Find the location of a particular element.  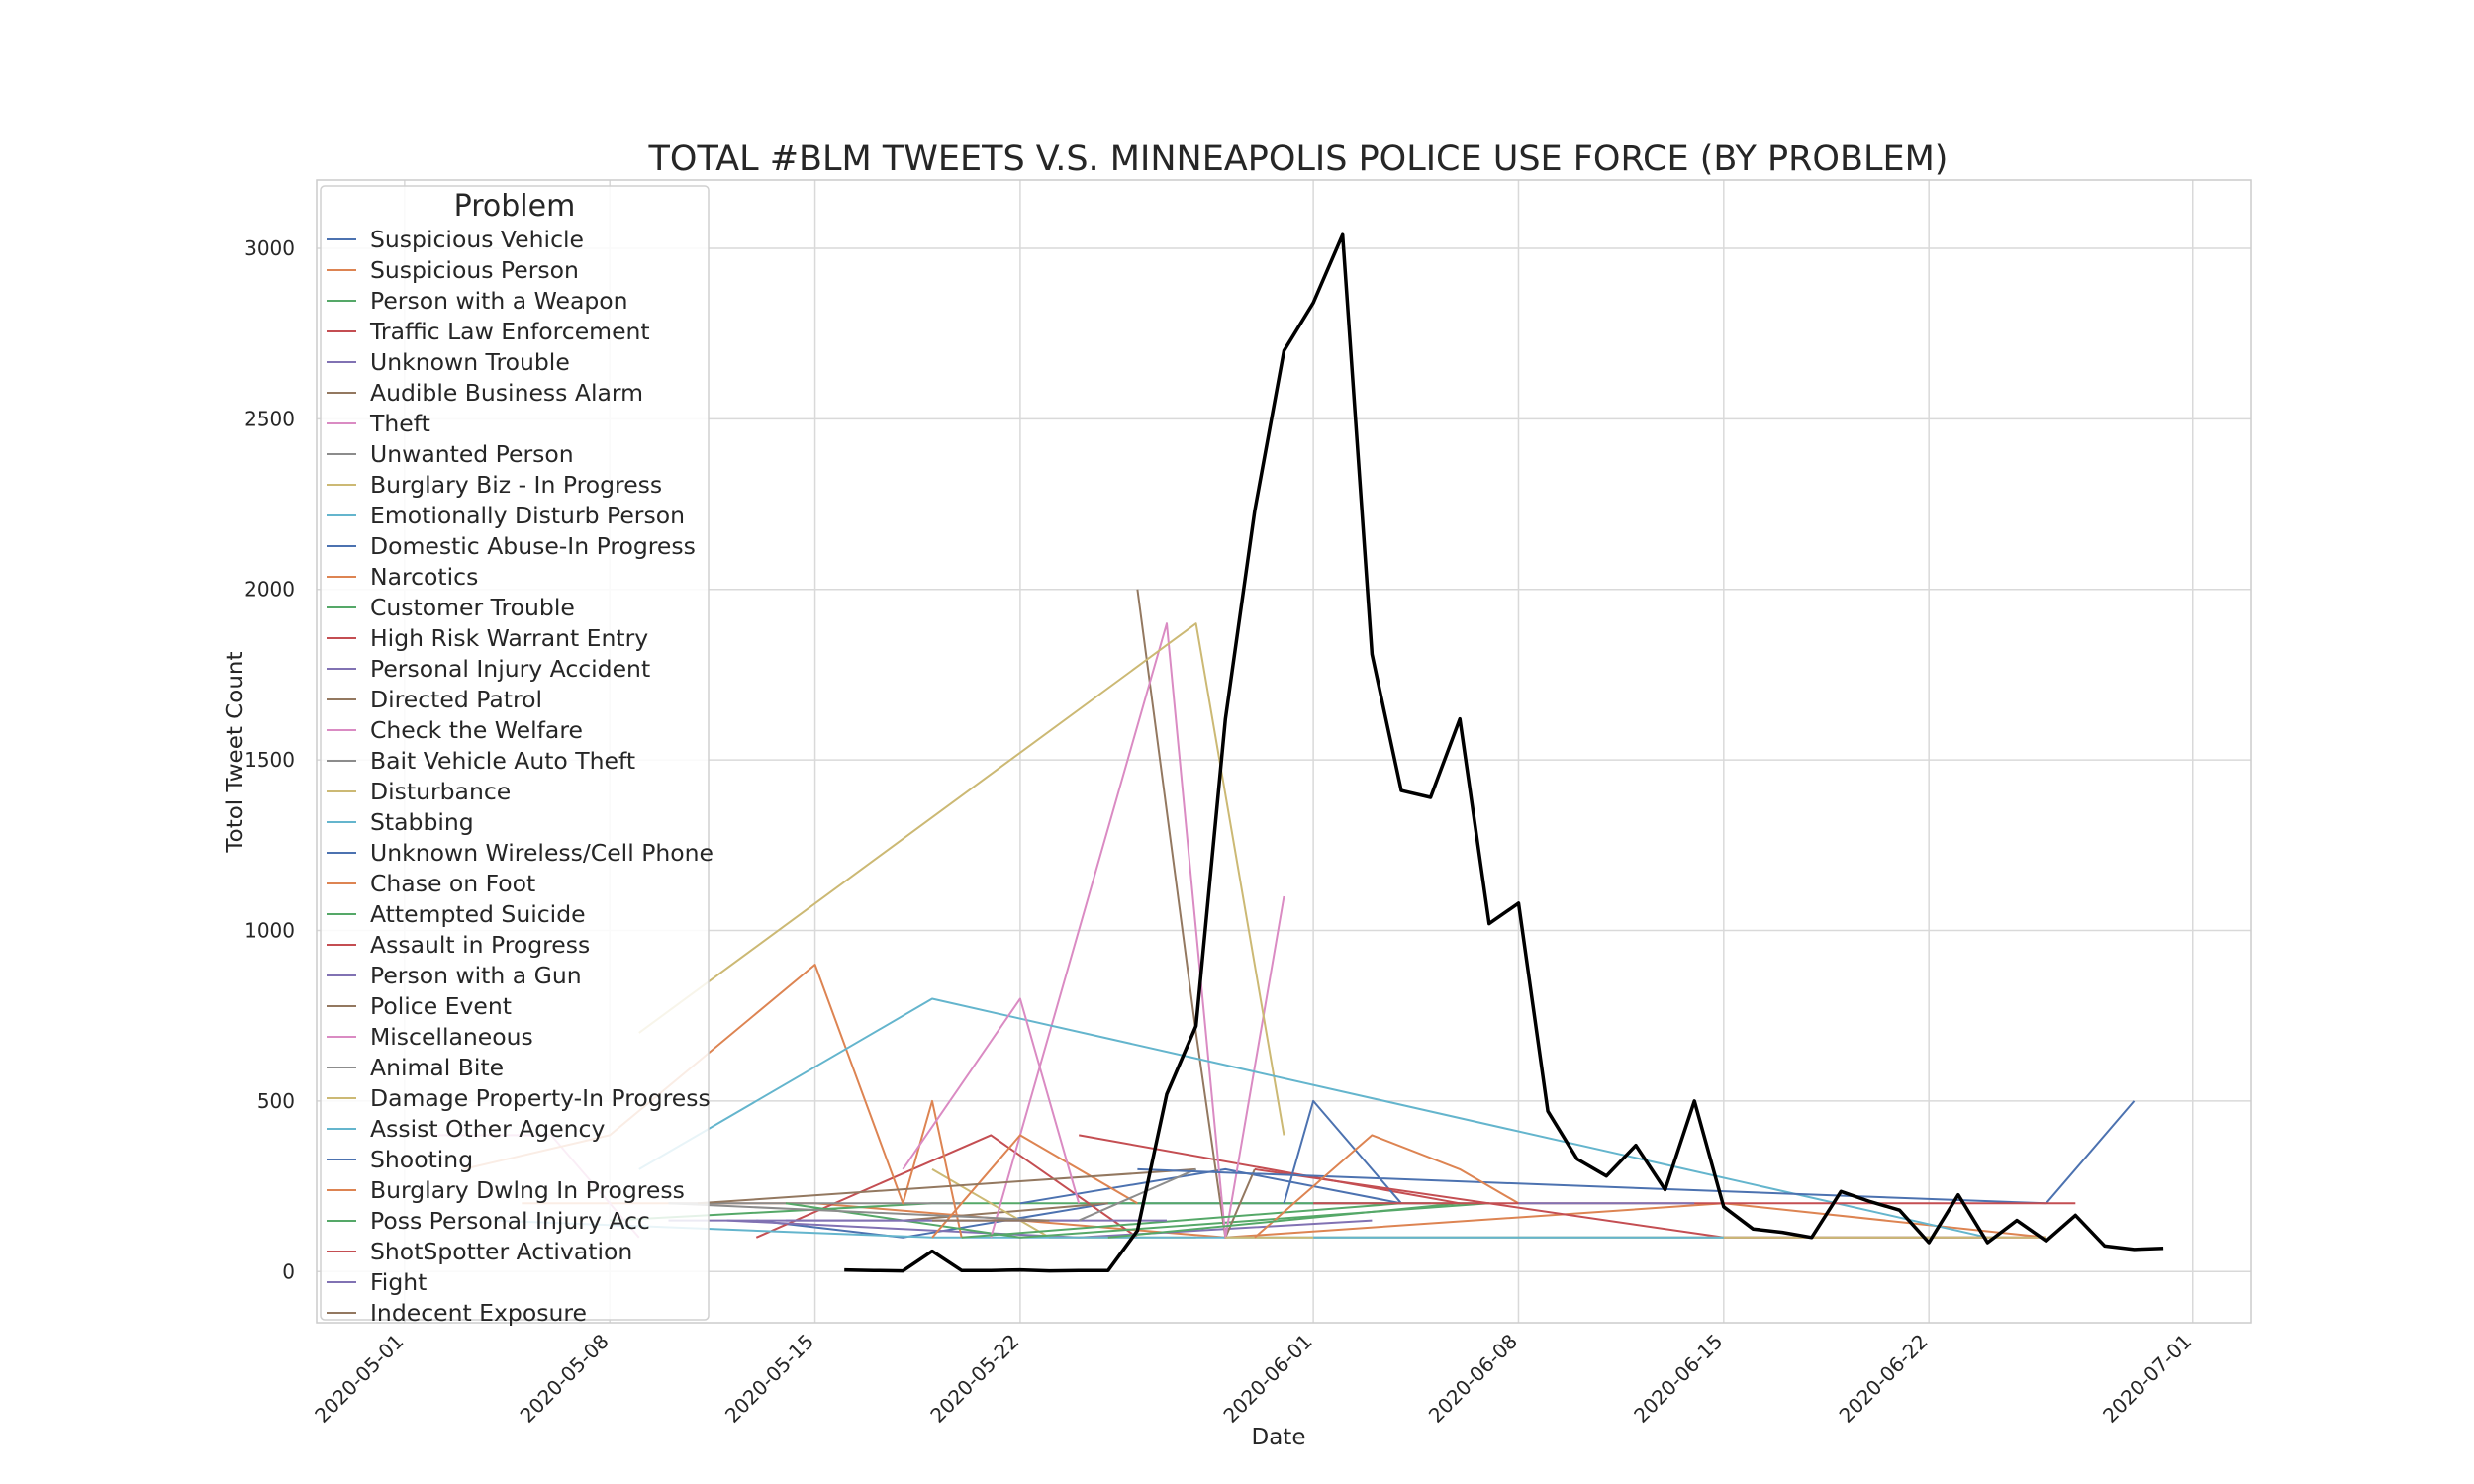

legend-entry: Miscellaneous is located at coordinates (452, 1037).